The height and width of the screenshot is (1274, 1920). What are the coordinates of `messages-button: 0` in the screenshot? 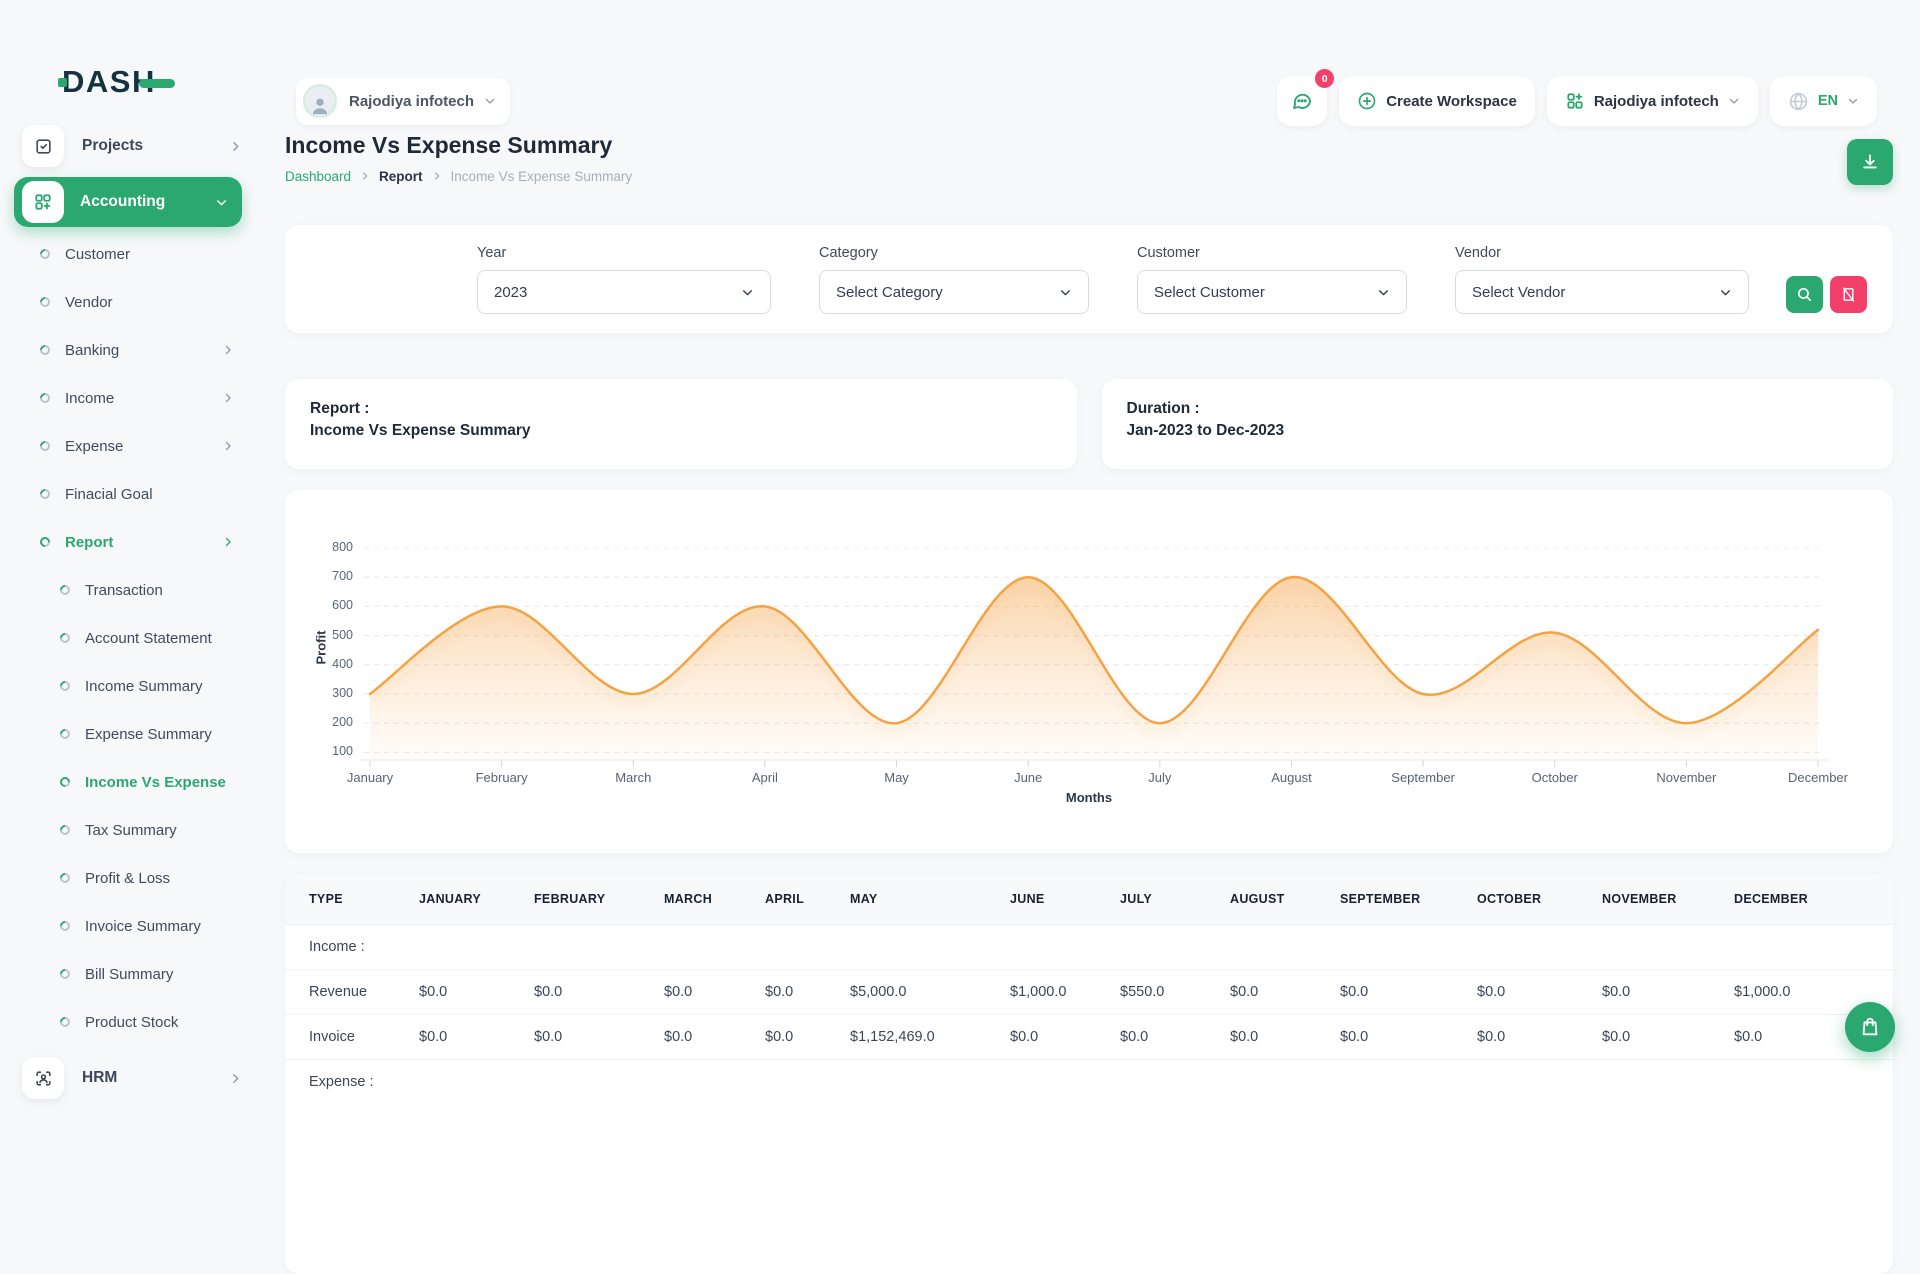 It's located at (1302, 101).